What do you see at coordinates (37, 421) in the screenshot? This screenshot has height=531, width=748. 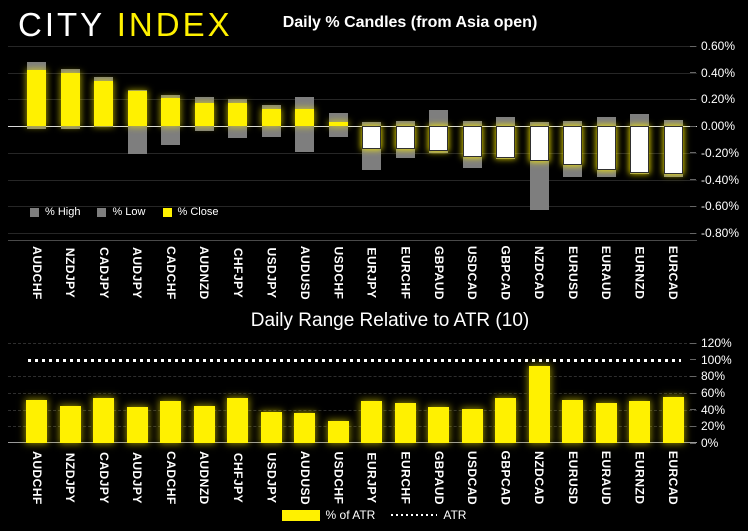 I see `atr-bar-audchf` at bounding box center [37, 421].